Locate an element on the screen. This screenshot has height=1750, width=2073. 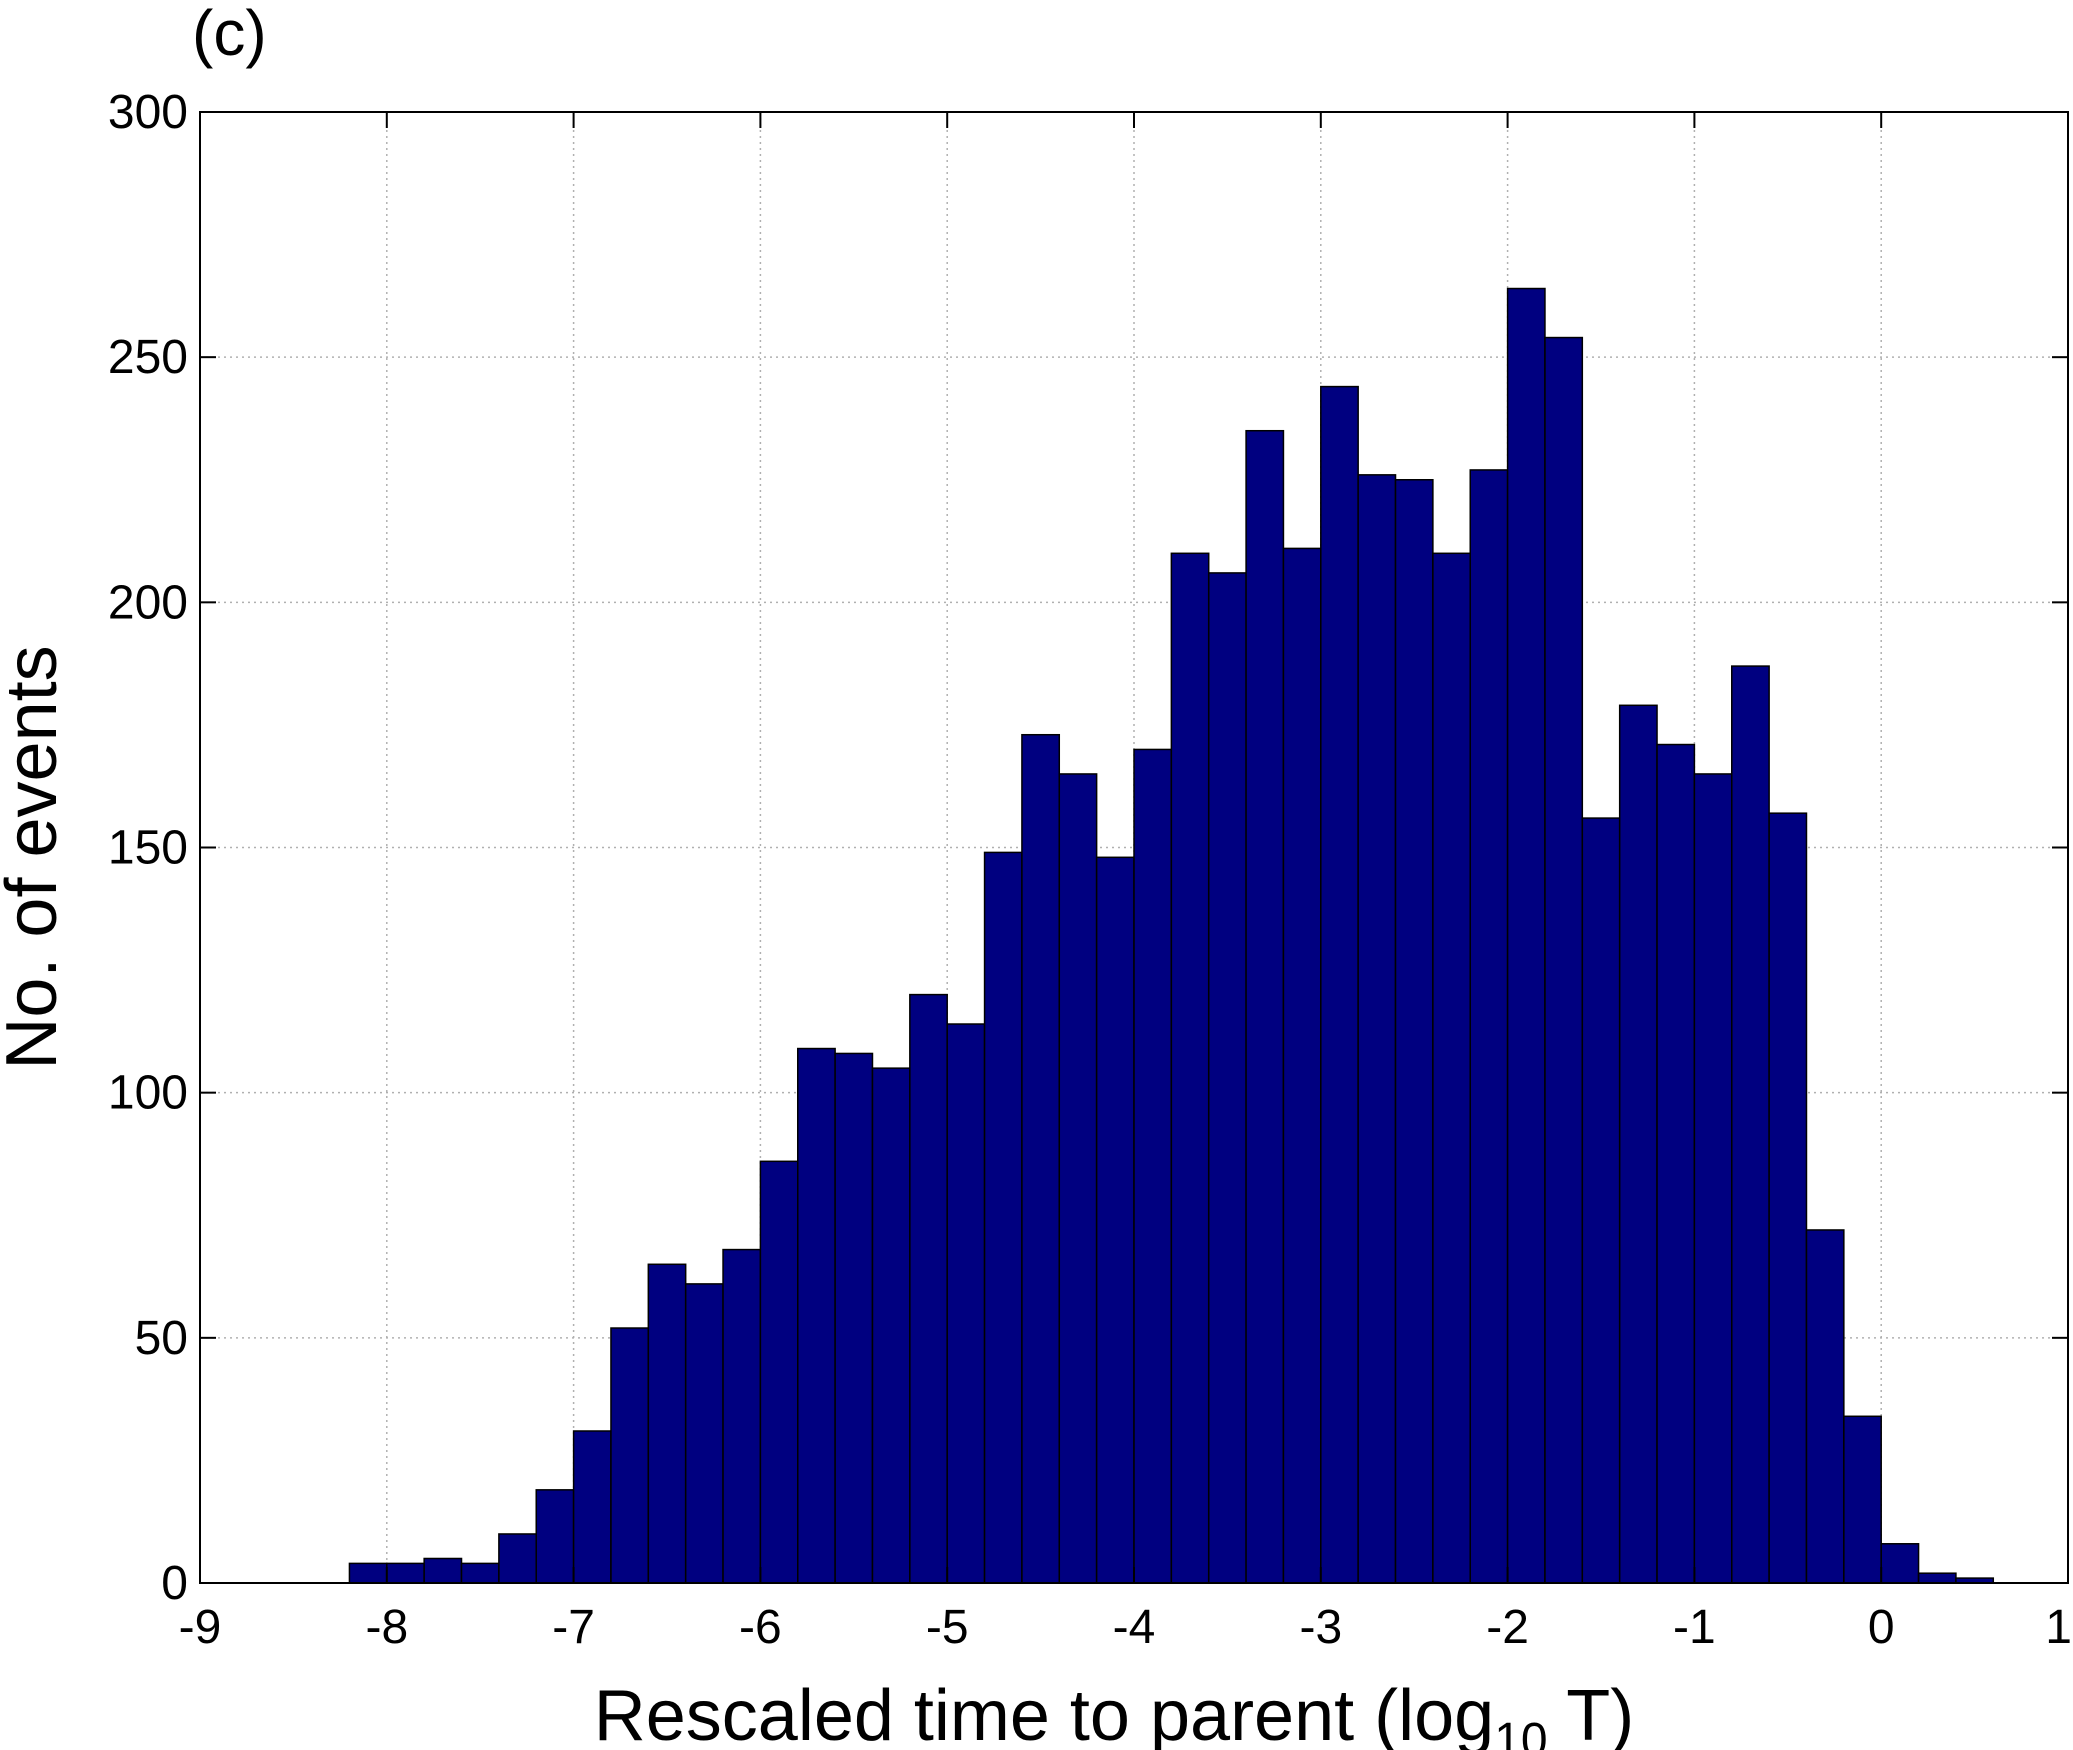
x-tick-label: 0 is located at coordinates (1881, 1627).